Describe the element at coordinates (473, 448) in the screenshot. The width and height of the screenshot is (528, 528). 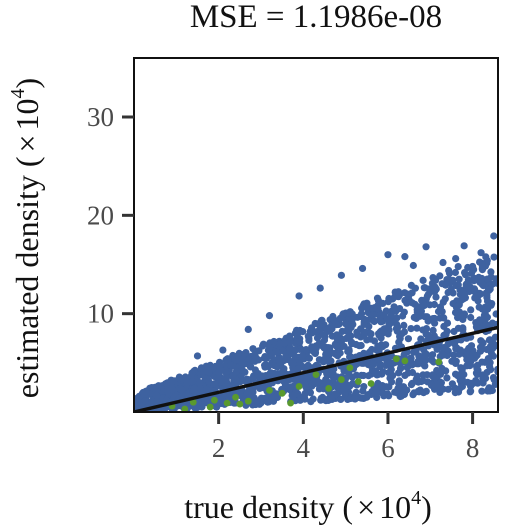
I see `x-tick-label: 8` at that location.